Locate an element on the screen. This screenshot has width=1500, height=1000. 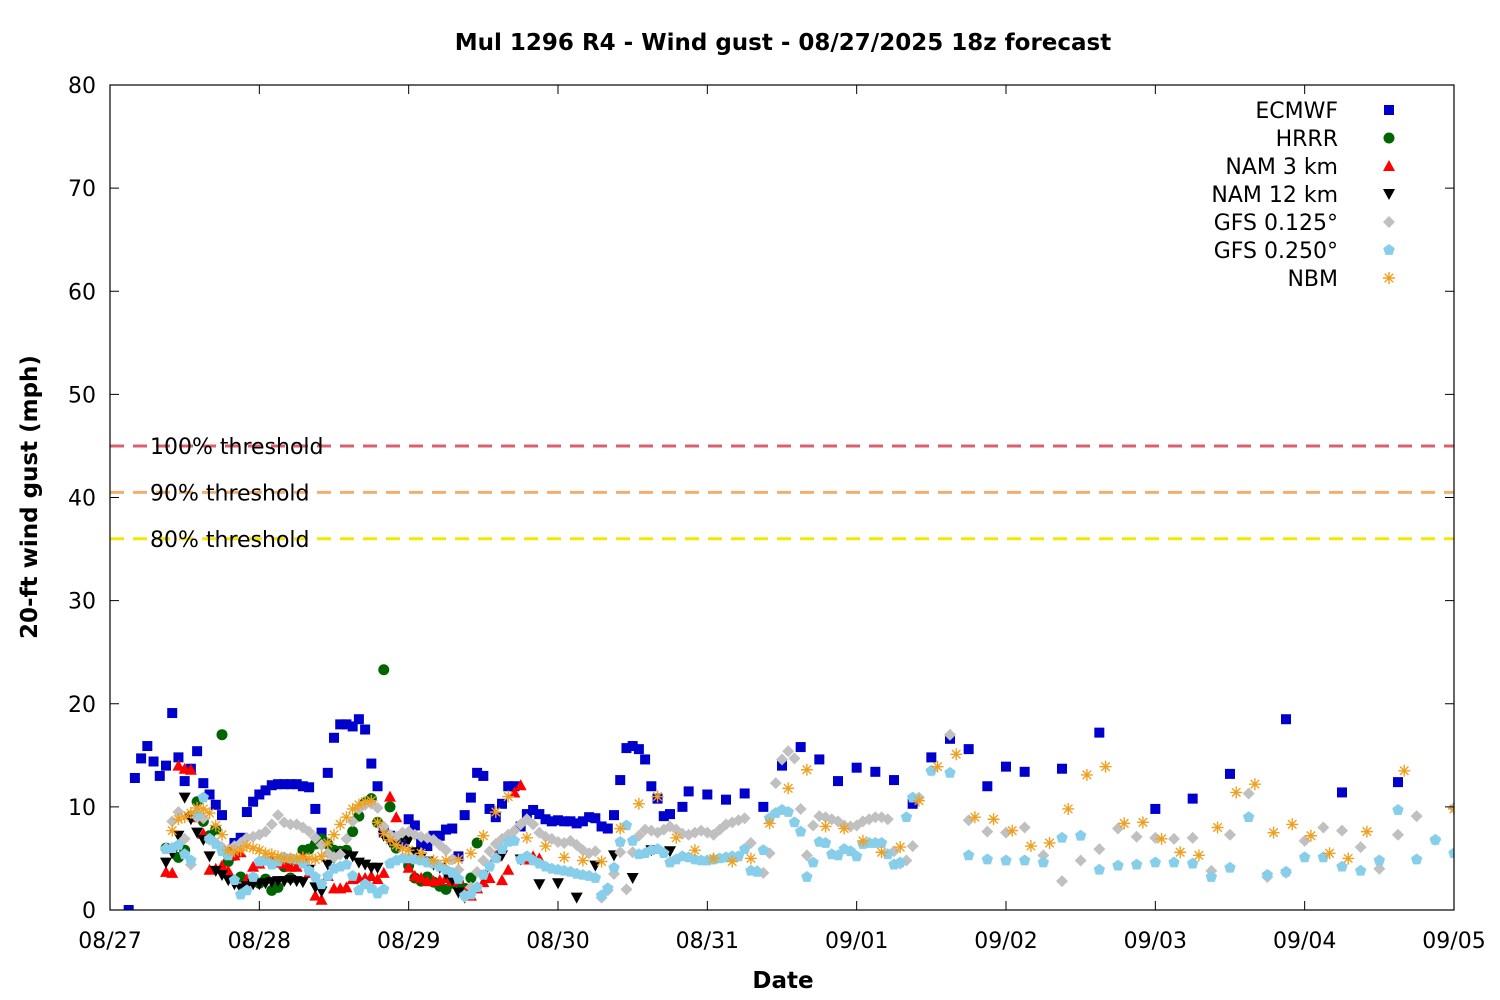
y-tick-label: 20 is located at coordinates (82, 705).